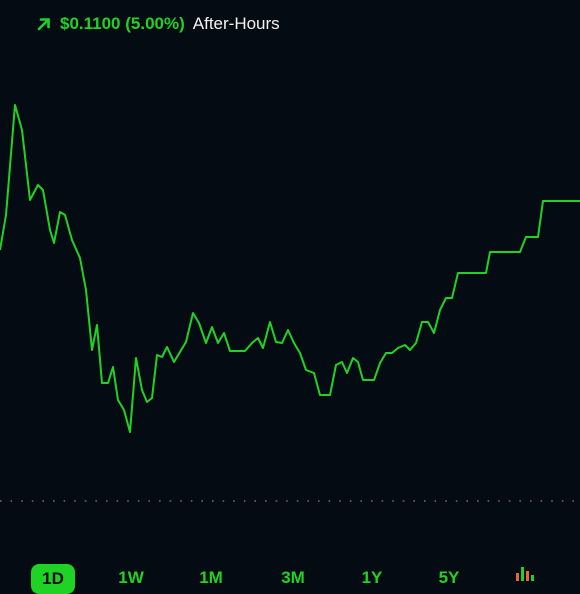 This screenshot has height=594, width=580. I want to click on range-tabs: 1D 1W 1M 3M 1Y 5Y, so click(290, 579).